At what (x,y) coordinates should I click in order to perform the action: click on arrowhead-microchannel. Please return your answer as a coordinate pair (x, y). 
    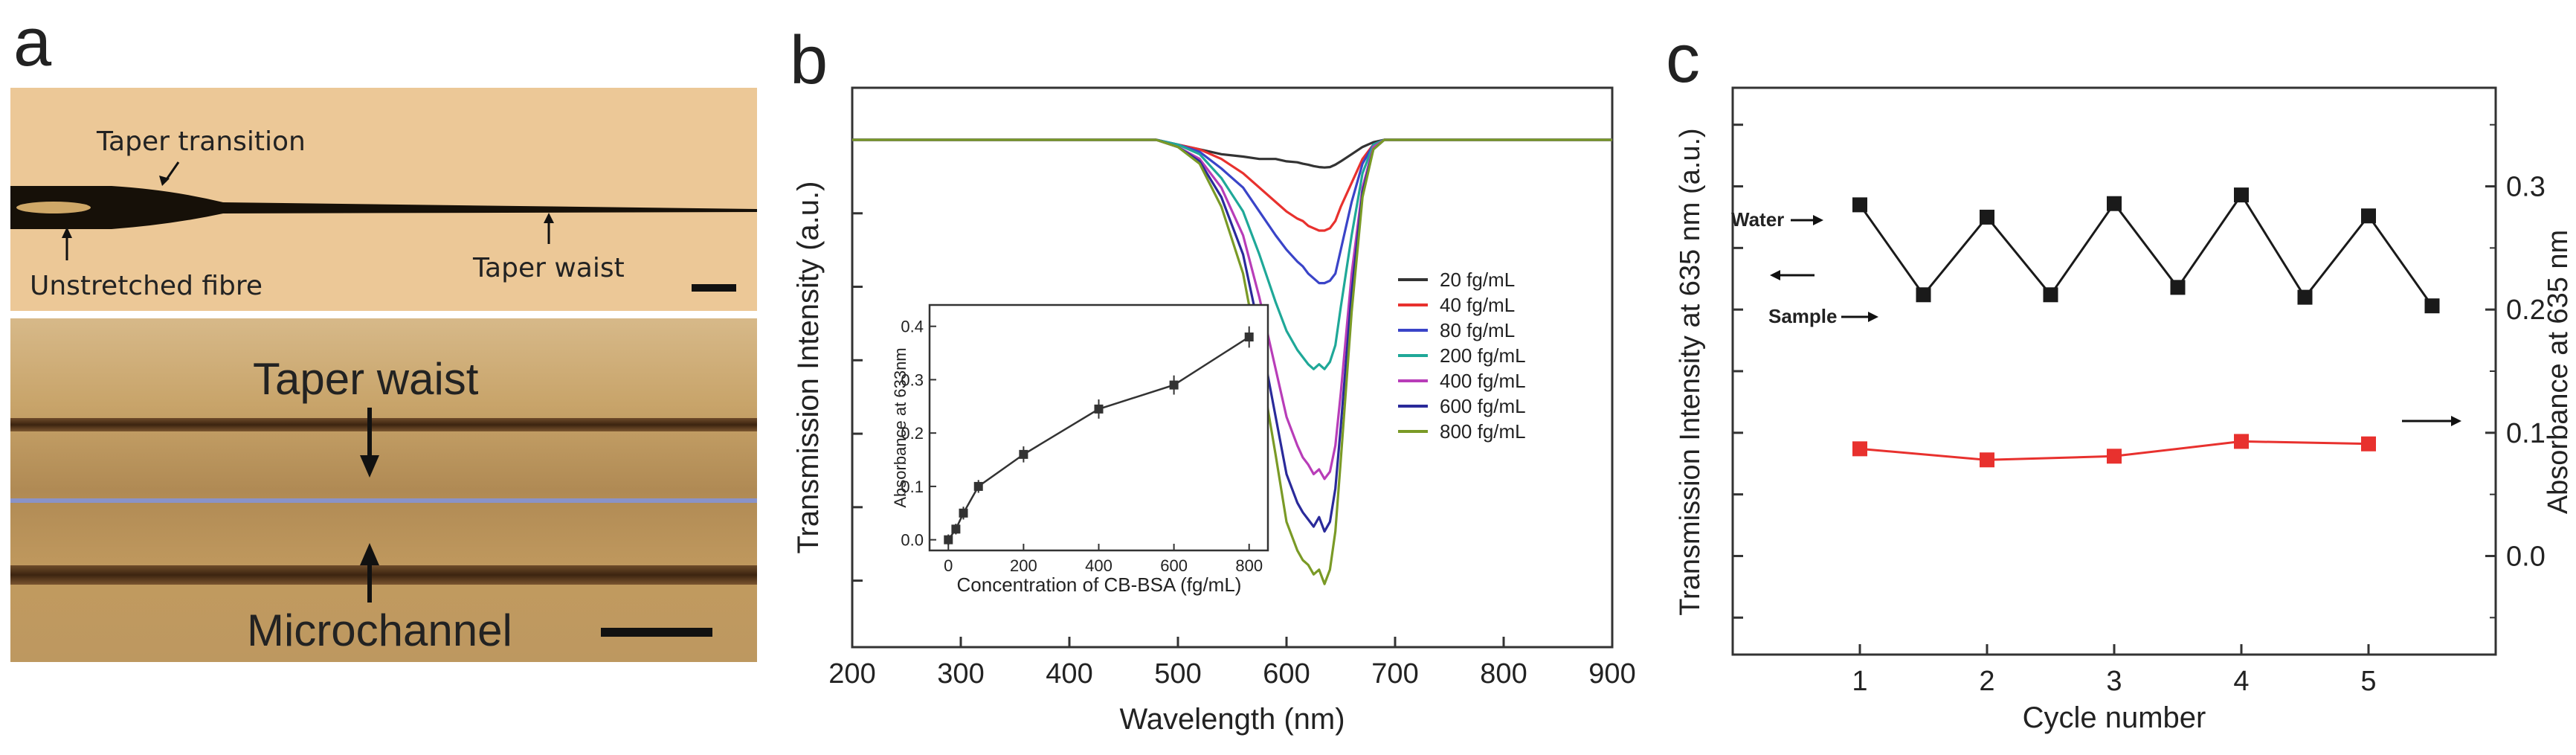
    Looking at the image, I should click on (369, 554).